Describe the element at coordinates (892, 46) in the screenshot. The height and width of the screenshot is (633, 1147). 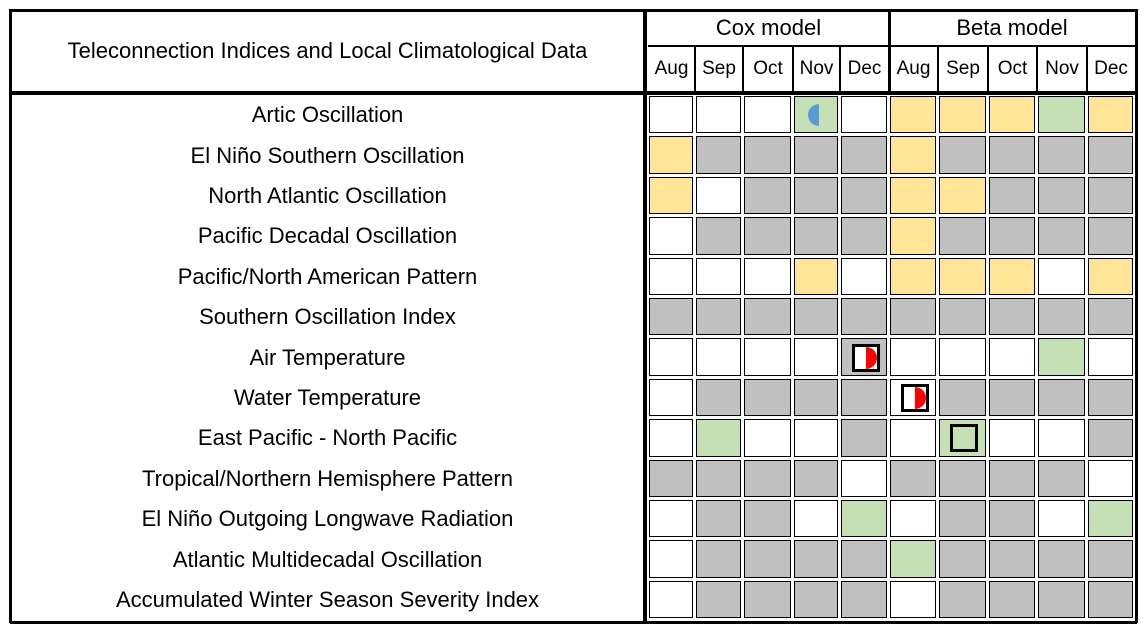
I see `model-subheader-line` at that location.